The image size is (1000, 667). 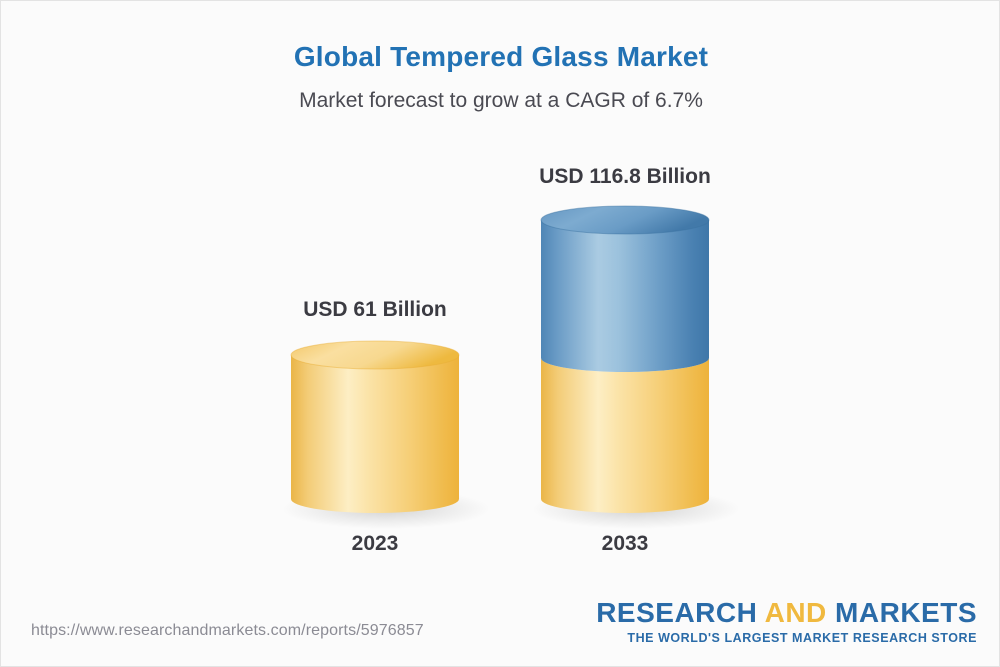 I want to click on bar-2033-top-cap, so click(x=625, y=220).